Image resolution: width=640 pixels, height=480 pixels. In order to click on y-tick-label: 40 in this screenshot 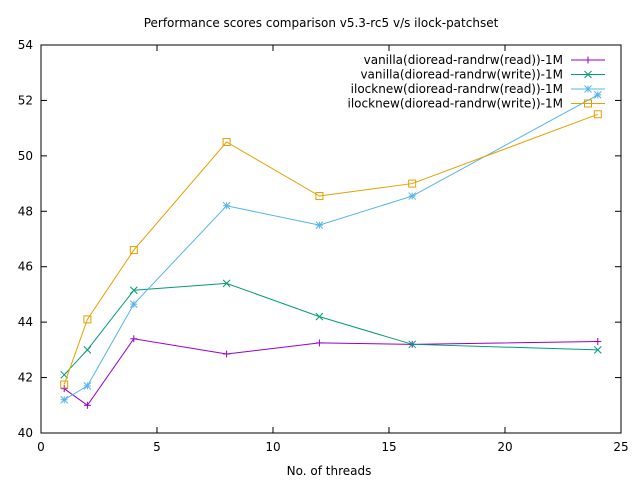, I will do `click(25, 433)`.